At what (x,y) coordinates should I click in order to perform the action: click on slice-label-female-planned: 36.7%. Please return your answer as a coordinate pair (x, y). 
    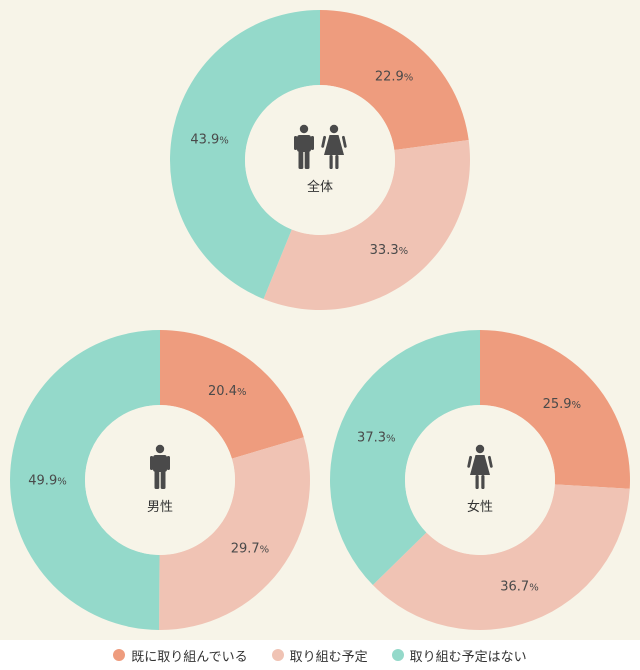
    Looking at the image, I should click on (519, 586).